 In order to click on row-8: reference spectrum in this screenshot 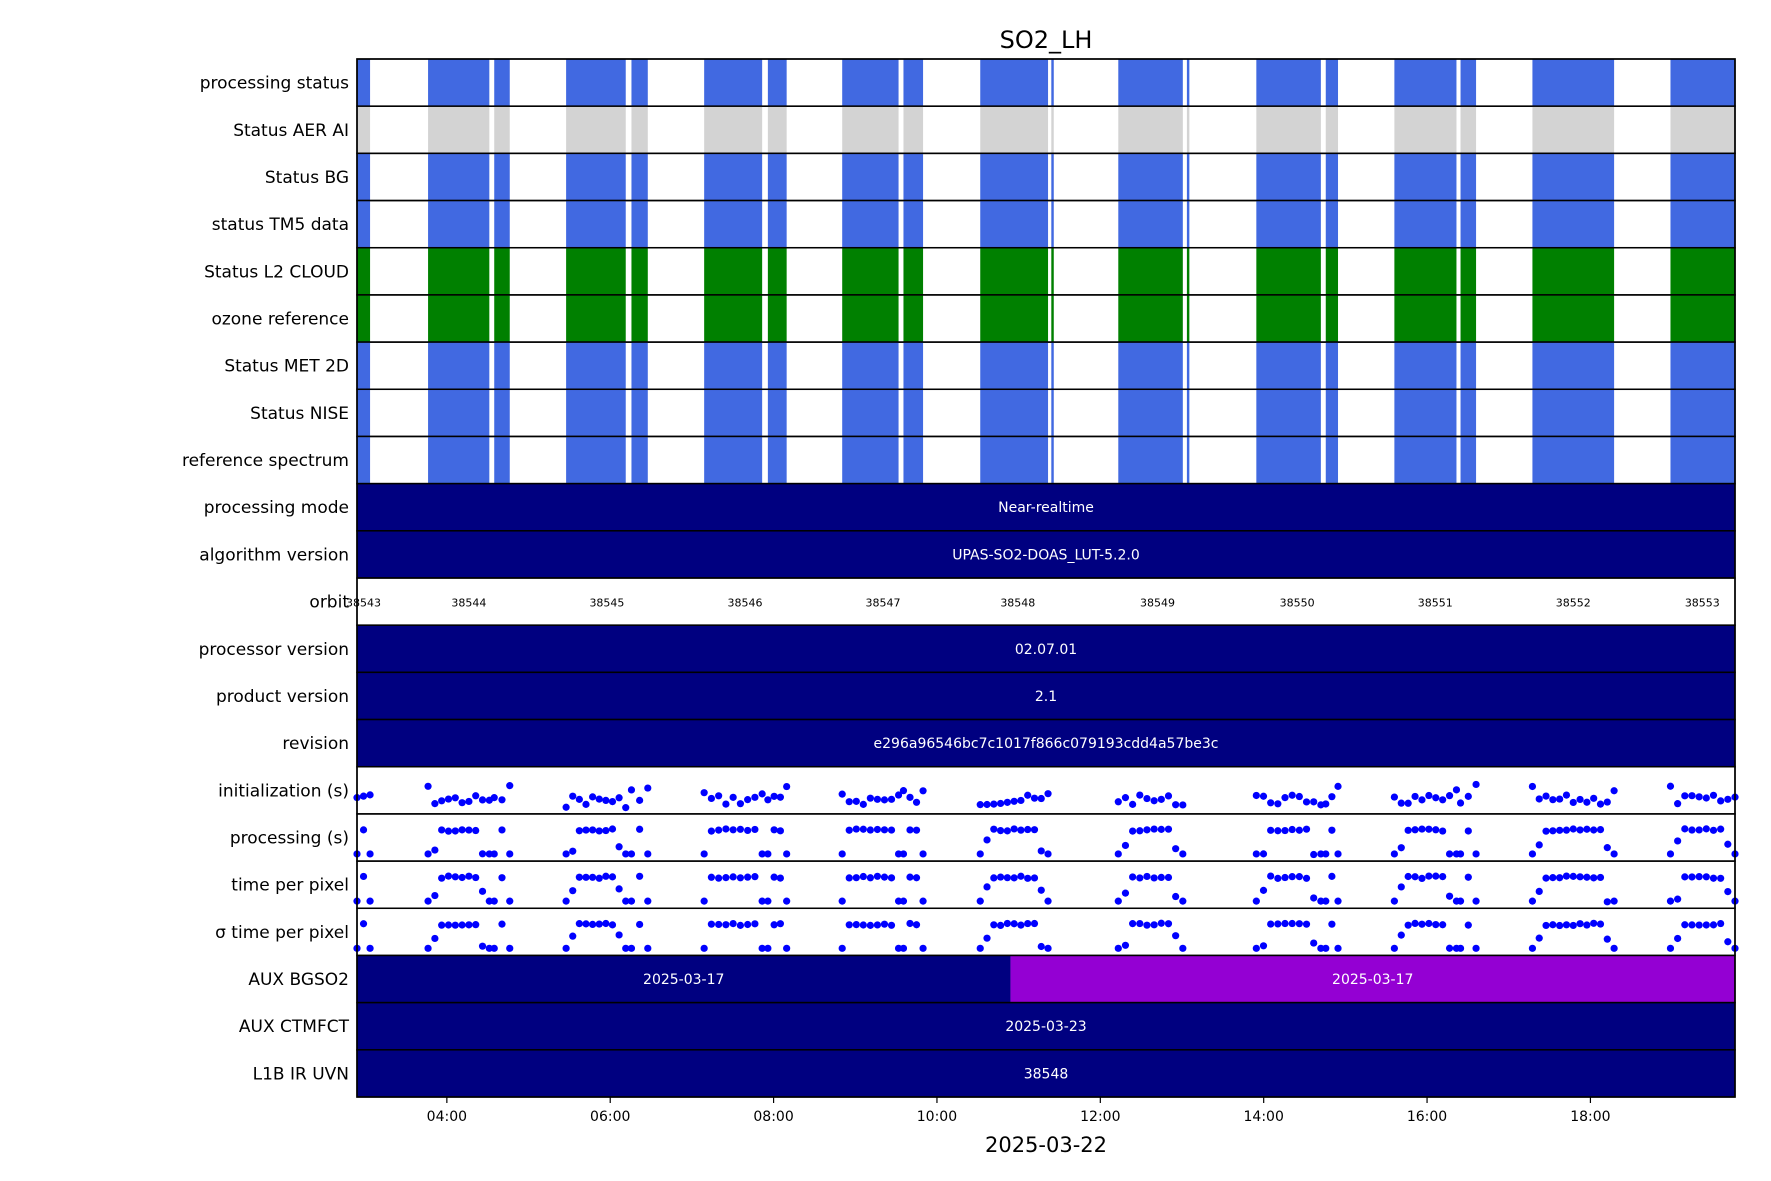, I will do `click(959, 460)`.